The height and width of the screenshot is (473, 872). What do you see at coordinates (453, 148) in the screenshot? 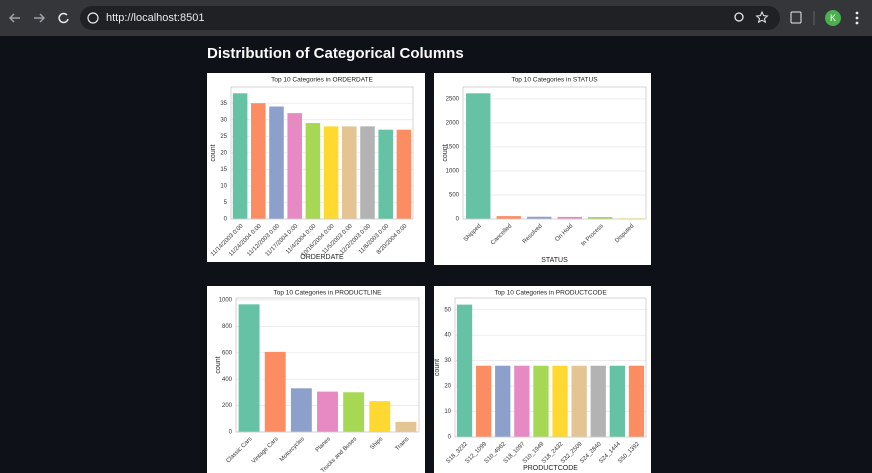
I see `y-tick-label: 1500` at bounding box center [453, 148].